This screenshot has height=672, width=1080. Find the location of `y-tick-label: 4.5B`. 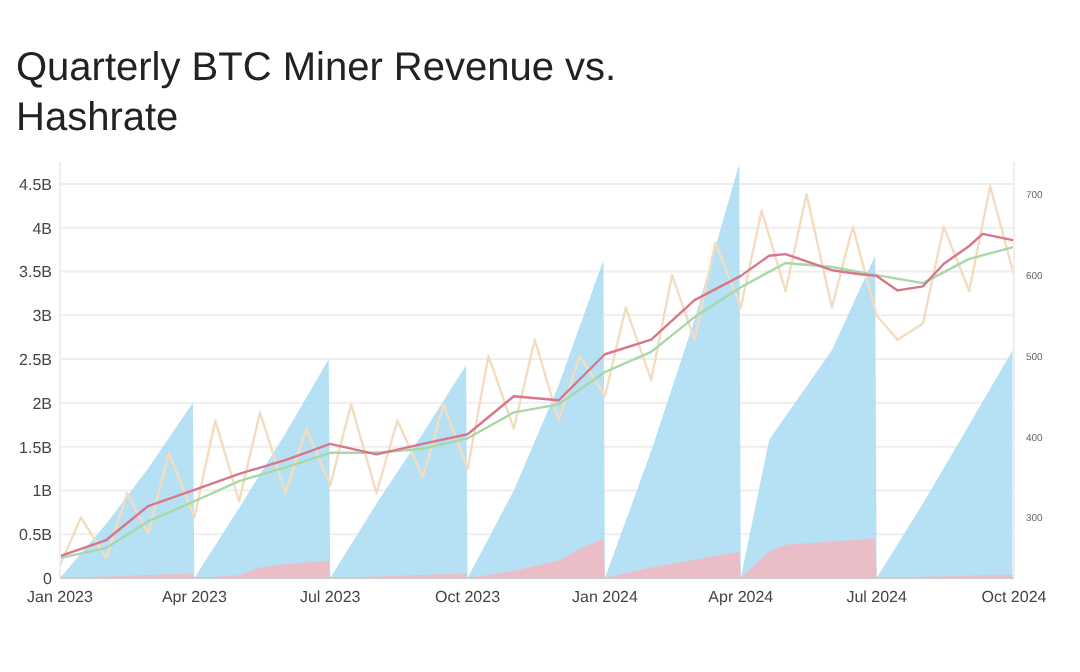

y-tick-label: 4.5B is located at coordinates (35, 184).